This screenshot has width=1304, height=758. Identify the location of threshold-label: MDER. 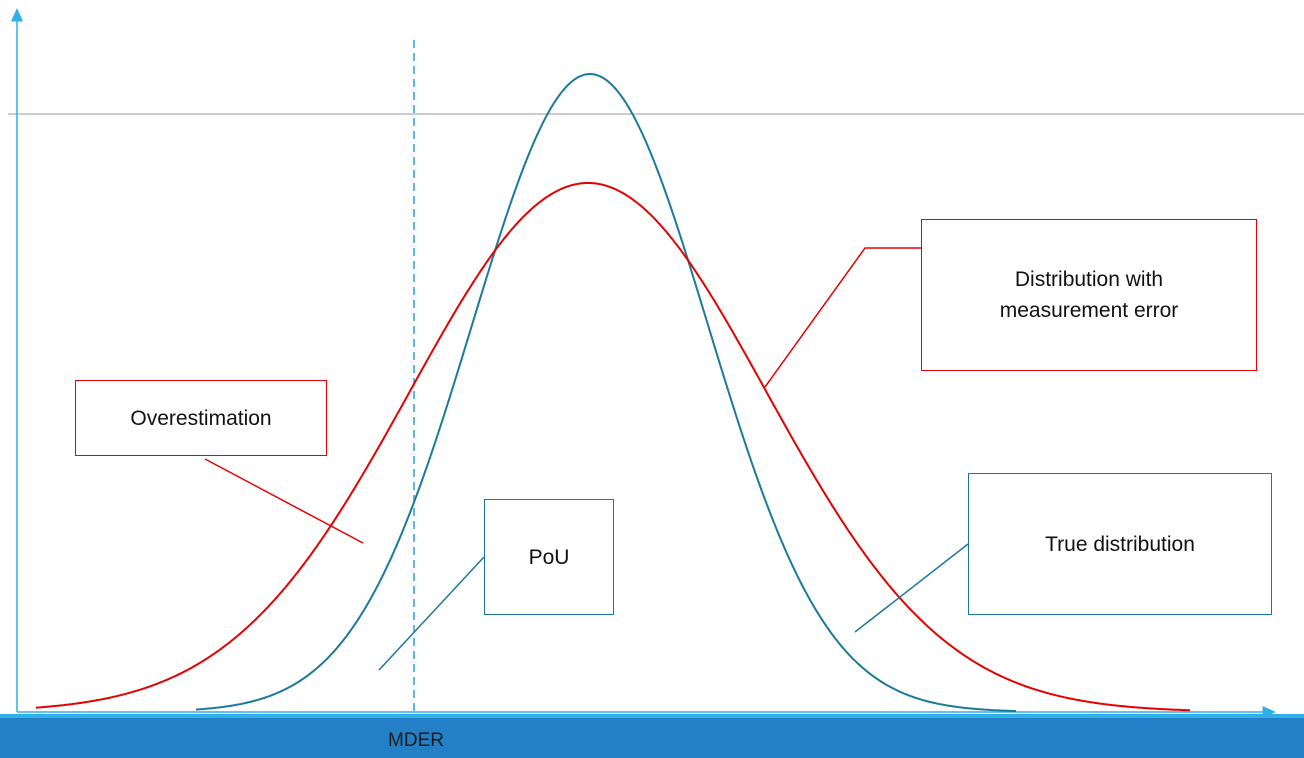
(416, 740).